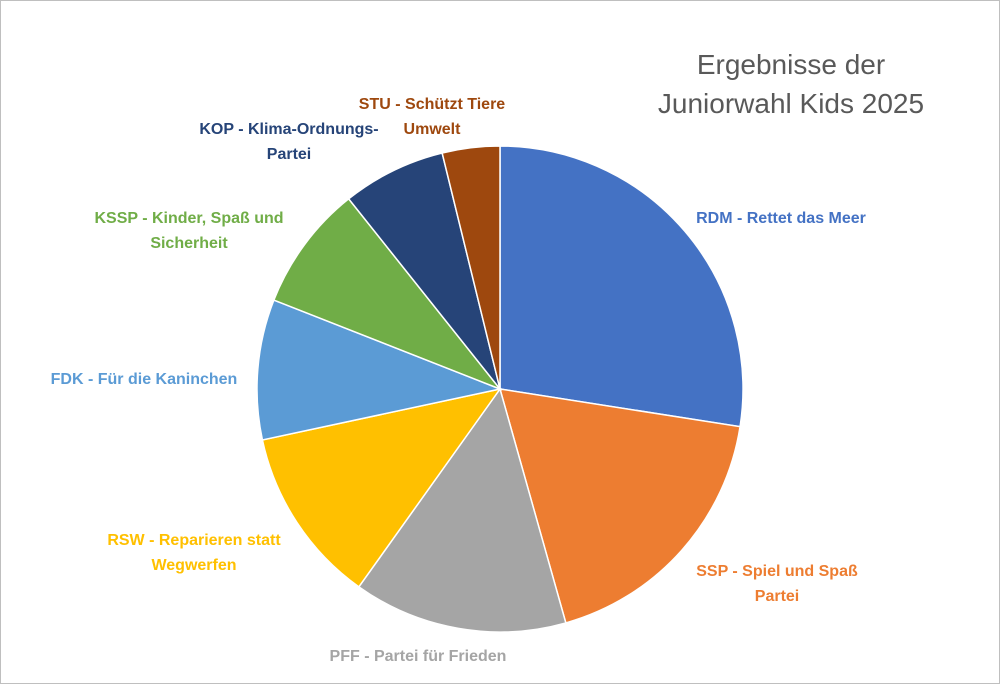  What do you see at coordinates (777, 571) in the screenshot?
I see `slice-label-2-line-1: SSP - Spiel und Spaß` at bounding box center [777, 571].